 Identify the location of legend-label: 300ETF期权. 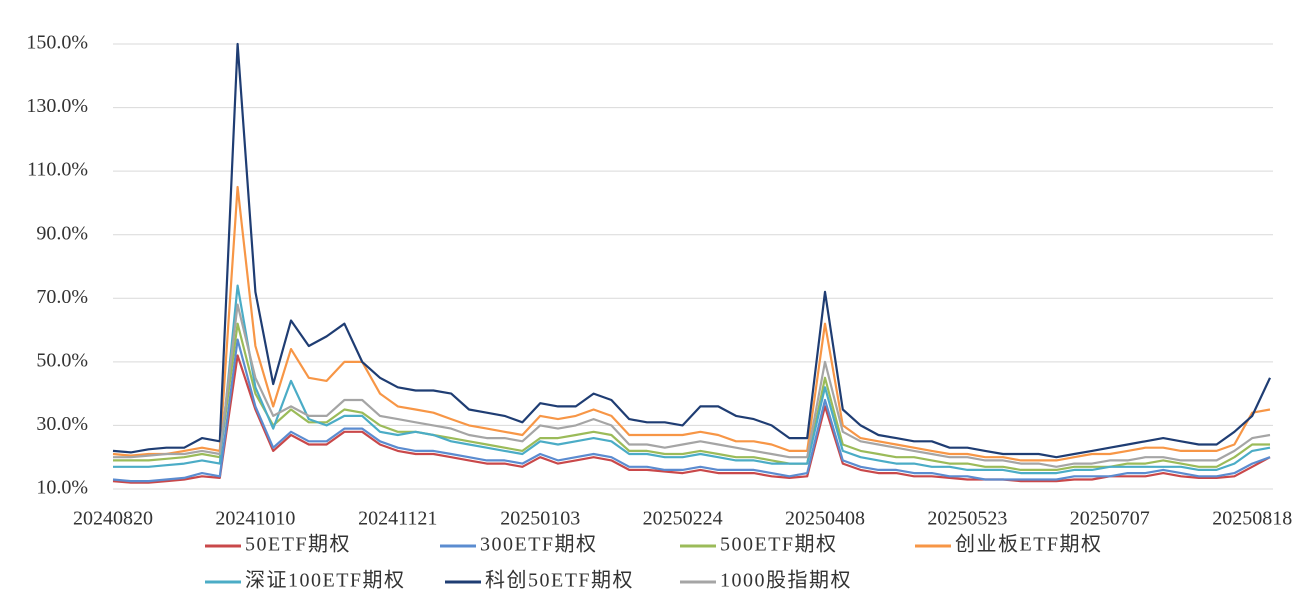
(539, 544).